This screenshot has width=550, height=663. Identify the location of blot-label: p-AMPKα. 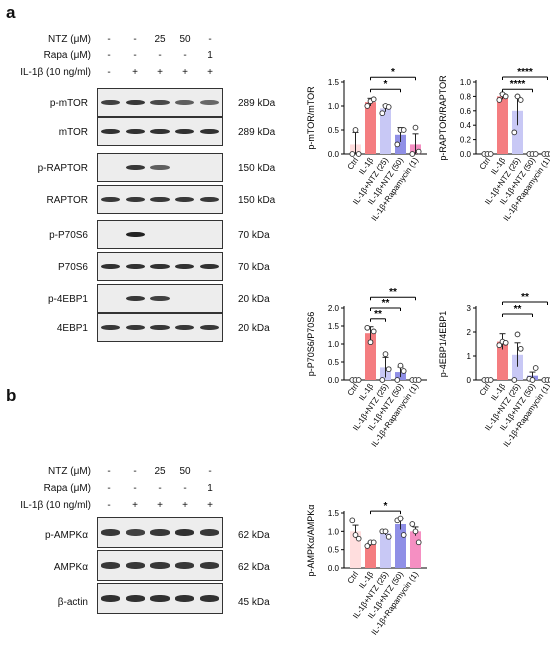
(66, 535).